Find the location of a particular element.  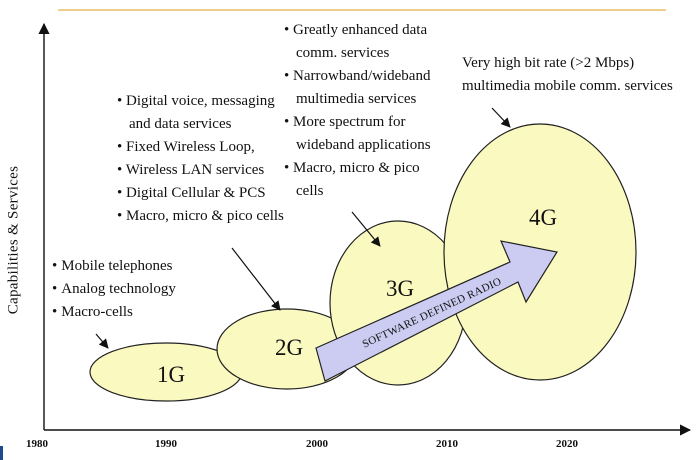

note-item: • Macro, micro & pico is located at coordinates (352, 168).